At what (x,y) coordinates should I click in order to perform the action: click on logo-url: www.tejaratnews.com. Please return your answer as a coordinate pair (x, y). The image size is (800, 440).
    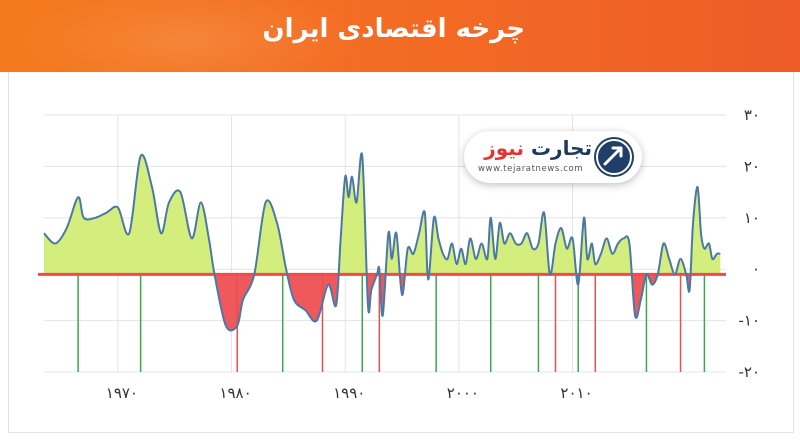
    Looking at the image, I should click on (531, 169).